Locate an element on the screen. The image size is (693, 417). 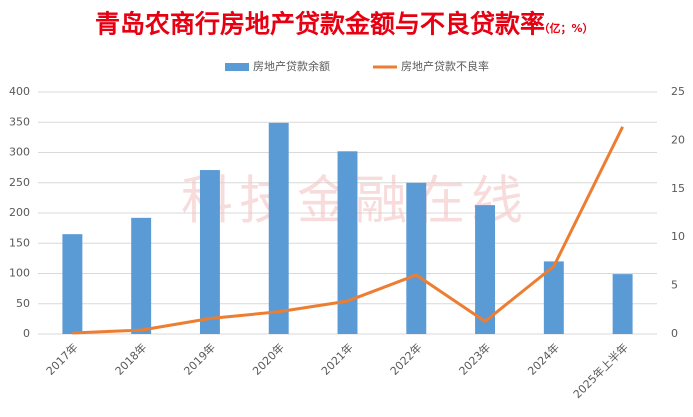
x-tick-label: 2021年 is located at coordinates (336, 358).